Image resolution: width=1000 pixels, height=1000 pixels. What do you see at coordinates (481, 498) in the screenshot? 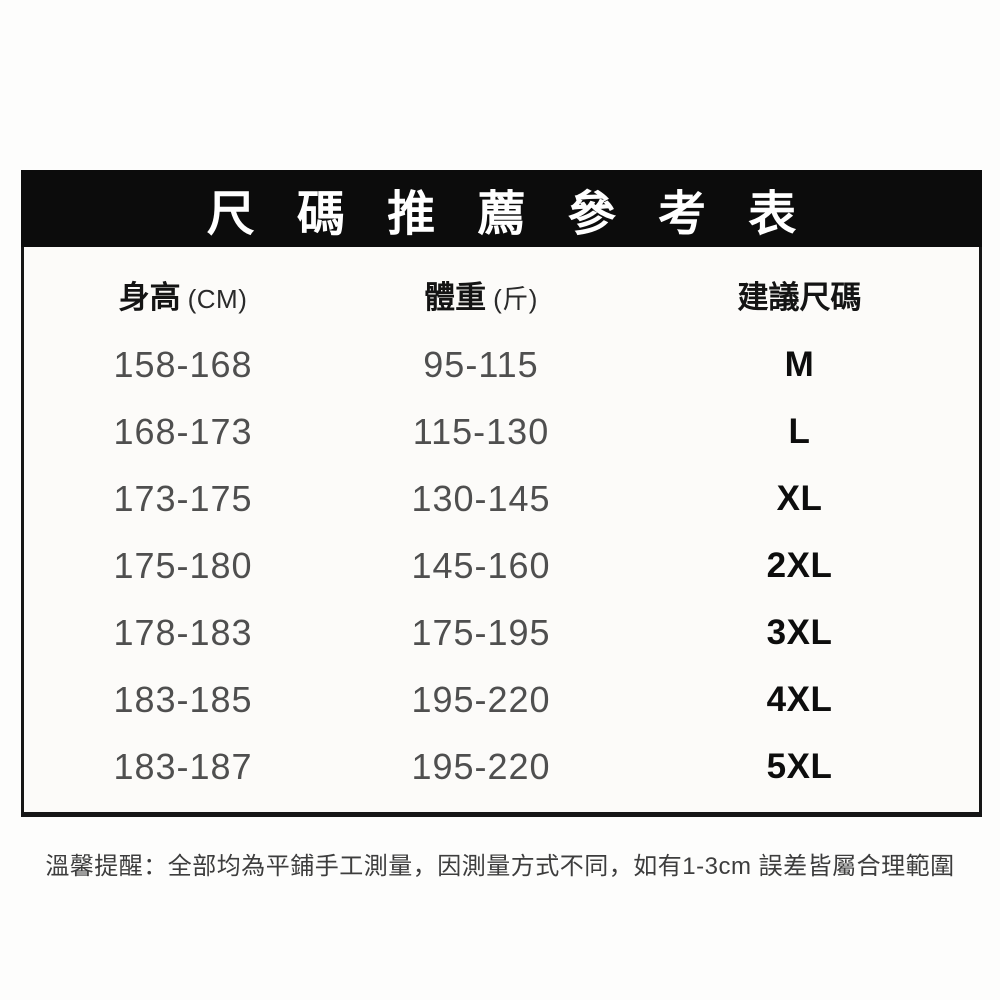
I see `weight-range-cell: 130-145` at bounding box center [481, 498].